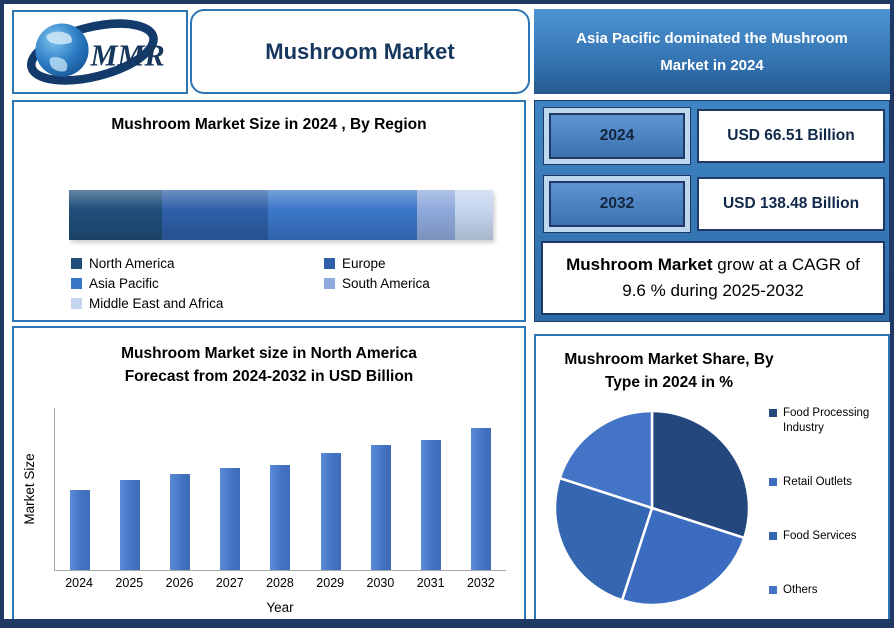  I want to click on forecast-xticks: 2024 2025 2026 2027 2028 2029 2030 2031 2032, so click(280, 583).